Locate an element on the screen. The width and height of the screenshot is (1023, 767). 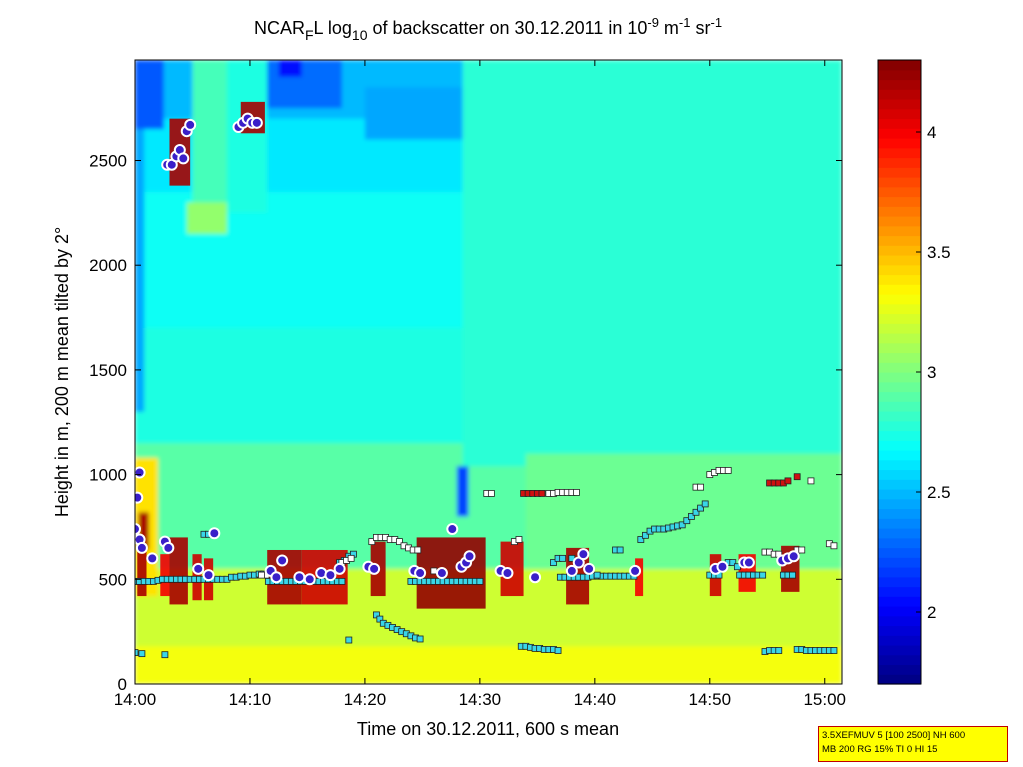
colorbar-tick-label-1: 2.5 is located at coordinates (939, 492).